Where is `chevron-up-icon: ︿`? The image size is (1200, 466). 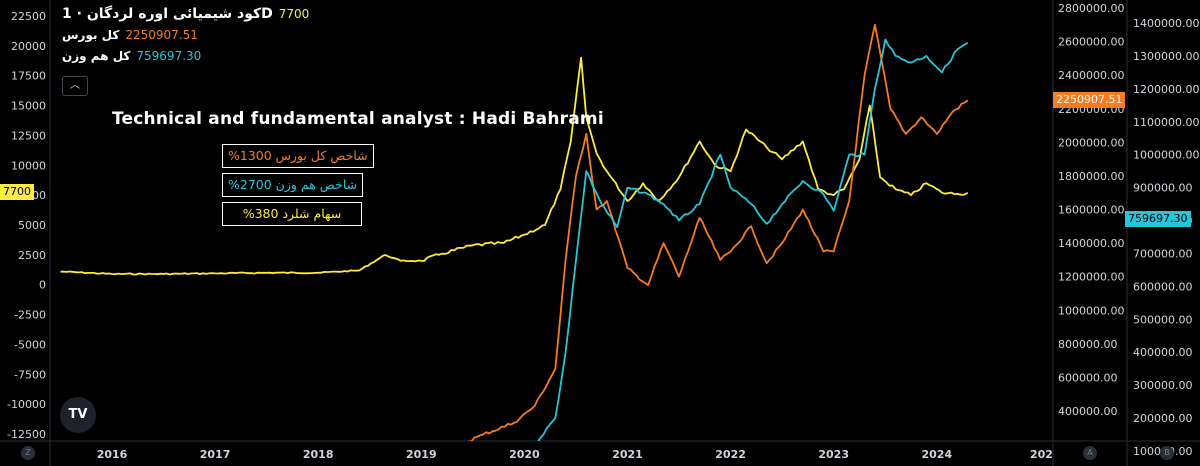
chevron-up-icon: ︿ is located at coordinates (75, 85).